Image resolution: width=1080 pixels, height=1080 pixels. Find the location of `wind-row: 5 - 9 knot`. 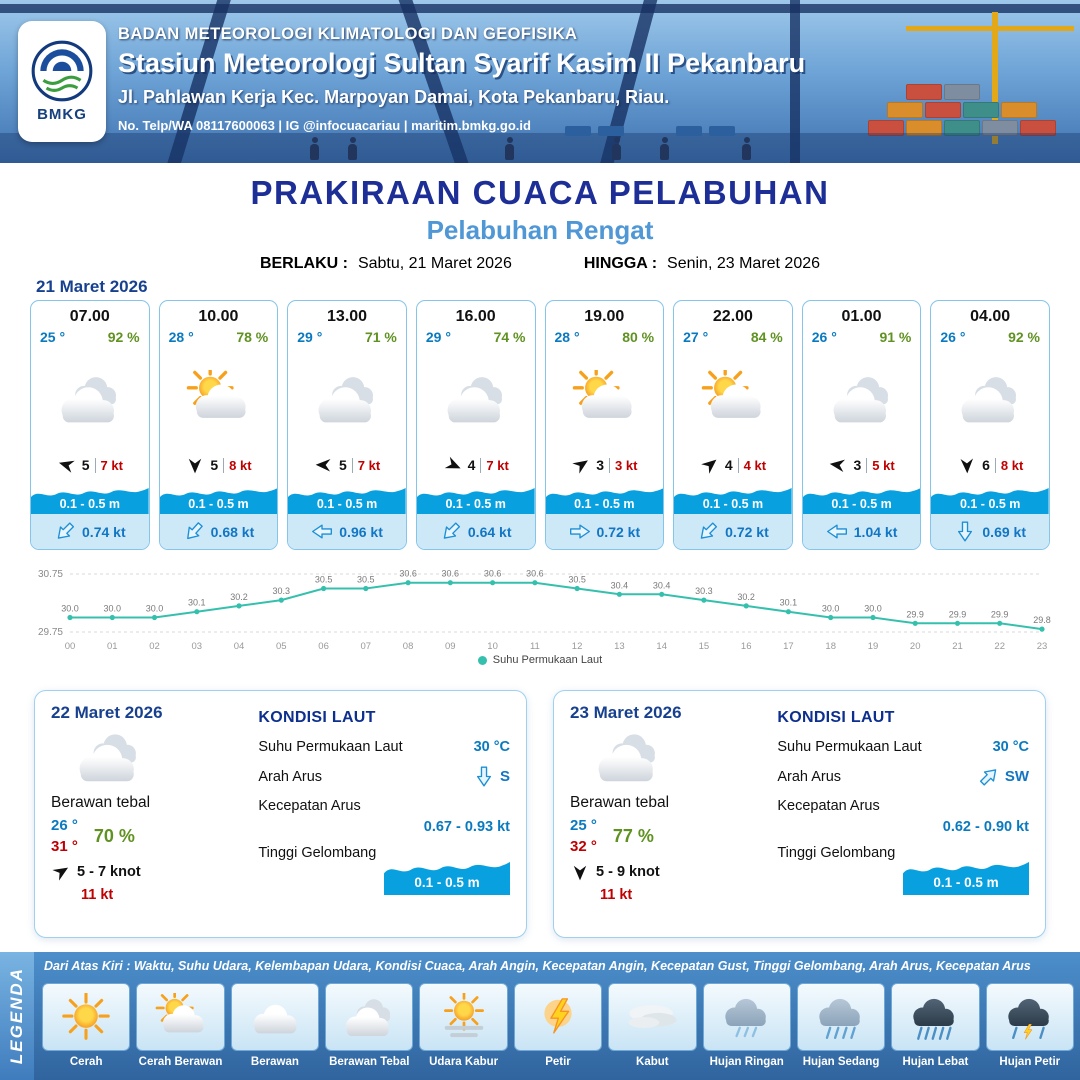

wind-row: 5 - 9 knot is located at coordinates (668, 872).